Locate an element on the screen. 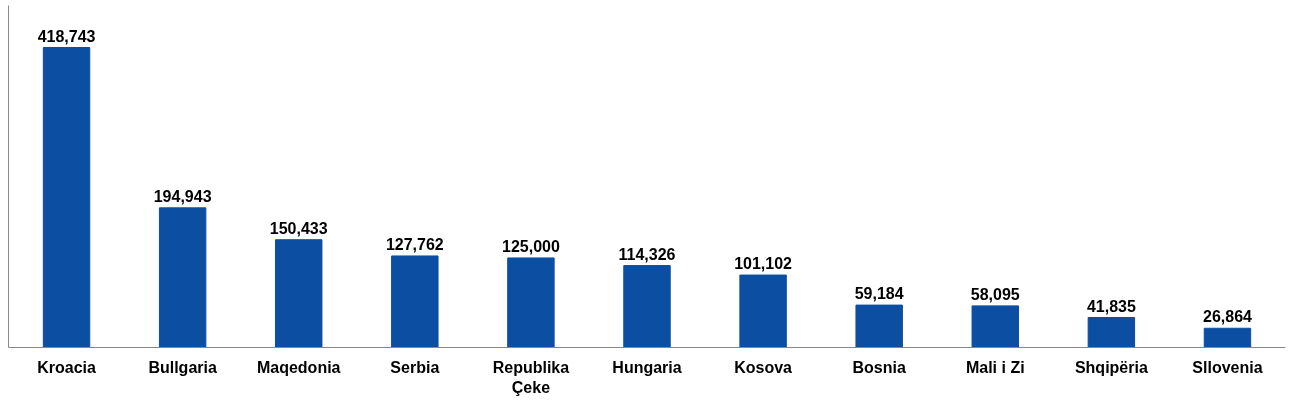 This screenshot has width=1307, height=403. data-label: 125,000 is located at coordinates (530, 246).